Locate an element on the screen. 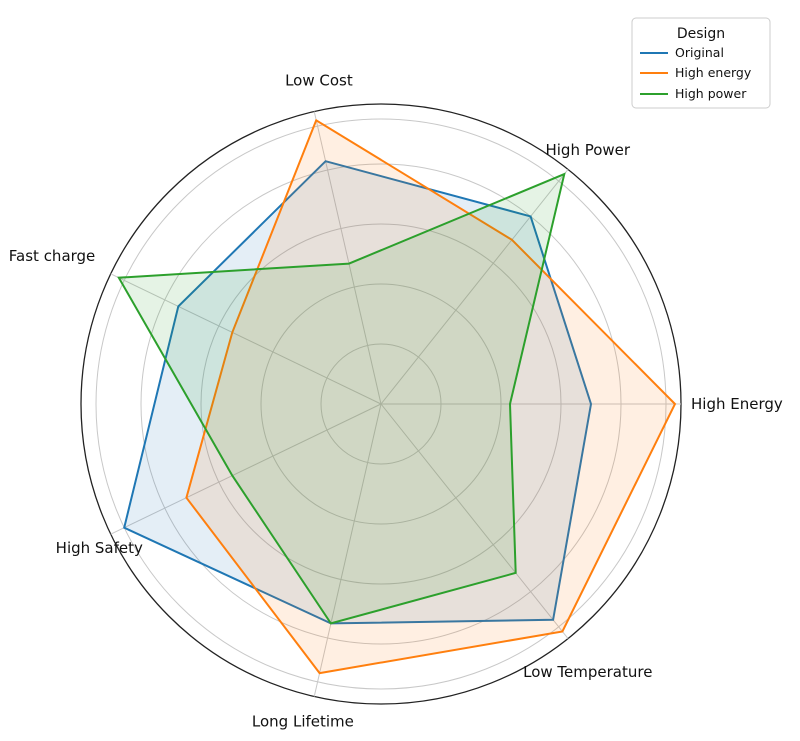  axis-label-high-energy: High Energy is located at coordinates (737, 404).